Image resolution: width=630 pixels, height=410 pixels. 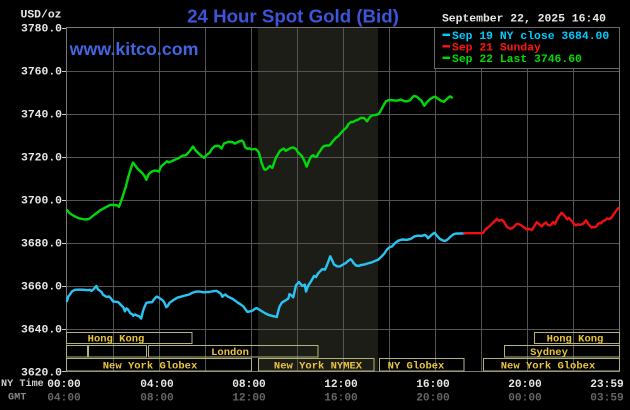 What do you see at coordinates (530, 37) in the screenshot?
I see `svg-text: Sep 19 NY close 3684.00` at bounding box center [530, 37].